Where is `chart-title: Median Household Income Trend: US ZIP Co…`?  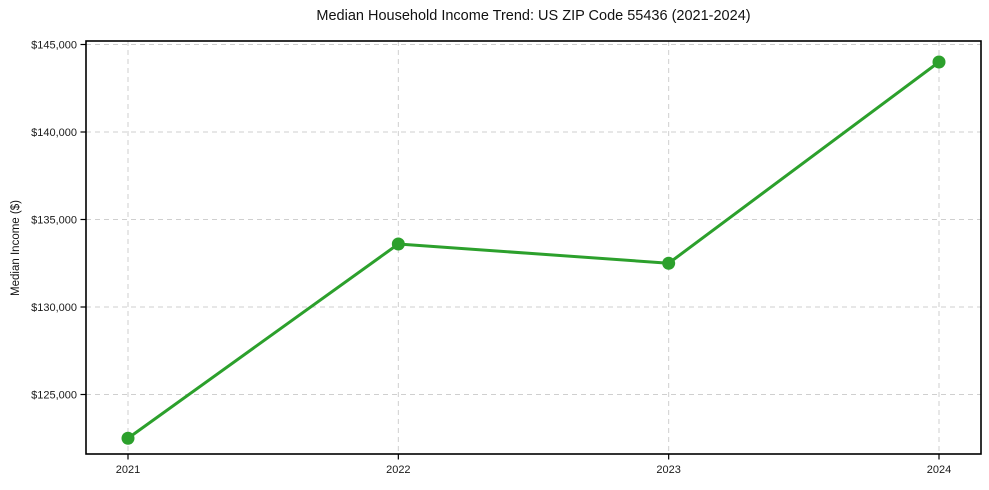 chart-title: Median Household Income Trend: US ZIP Co… is located at coordinates (533, 16).